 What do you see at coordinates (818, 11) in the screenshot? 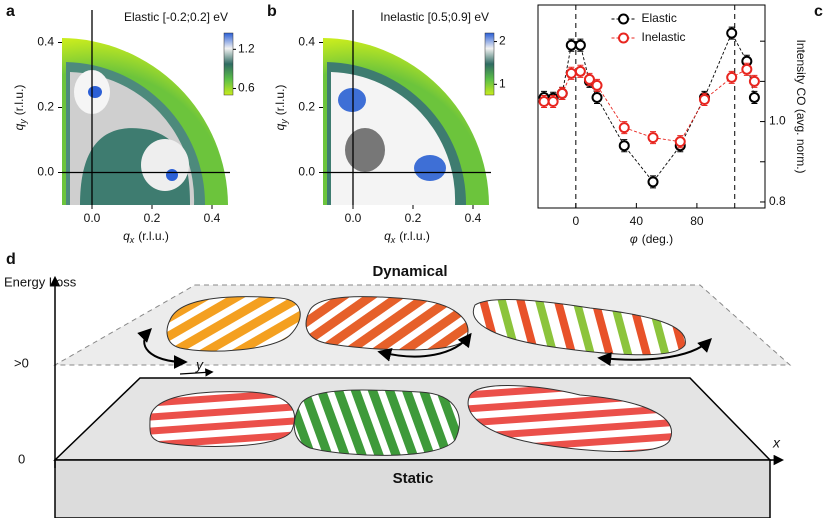
I see `panel-label: c` at bounding box center [818, 11].